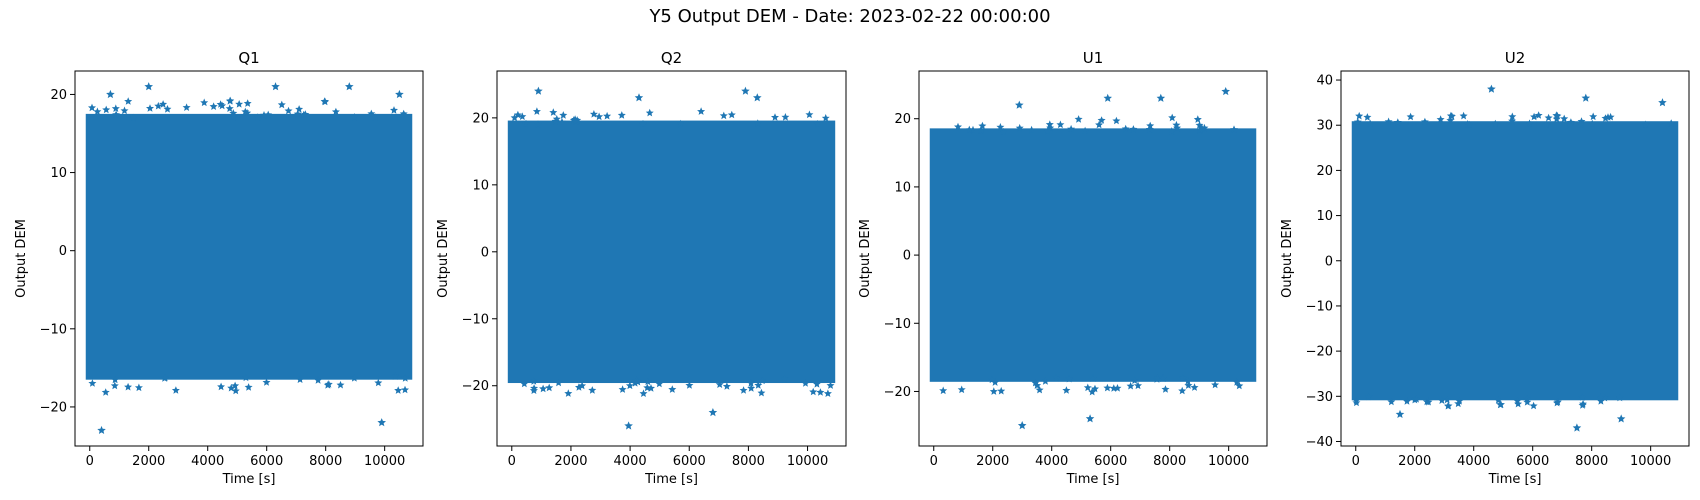 The image size is (1700, 500). What do you see at coordinates (1093, 58) in the screenshot?
I see `panel-title: U1` at bounding box center [1093, 58].